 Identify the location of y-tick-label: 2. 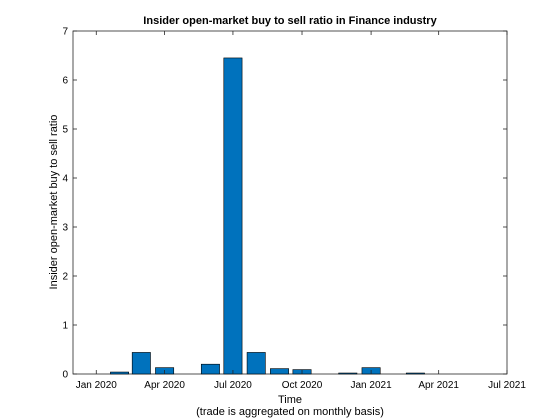
(65, 277).